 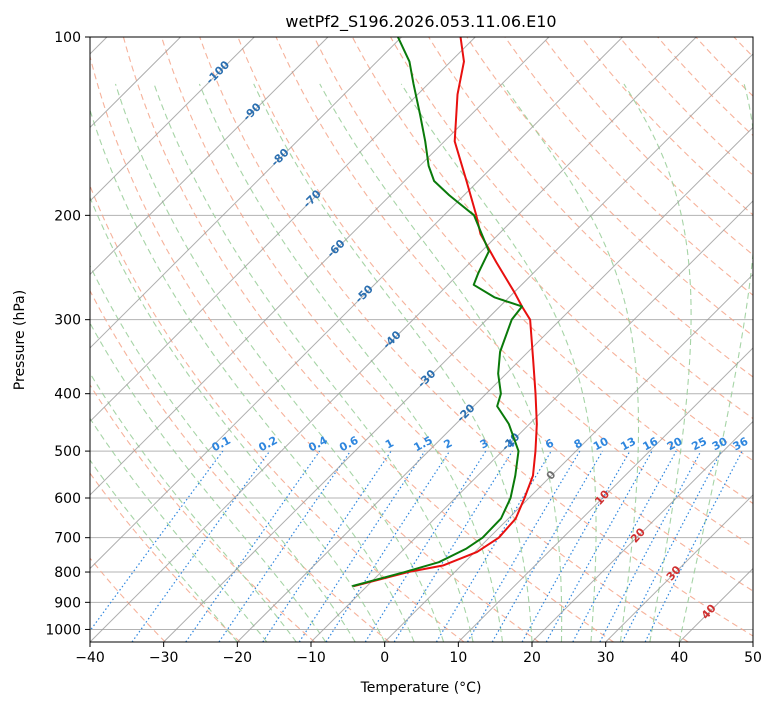 I want to click on x-tick-label: 20, so click(x=532, y=658).